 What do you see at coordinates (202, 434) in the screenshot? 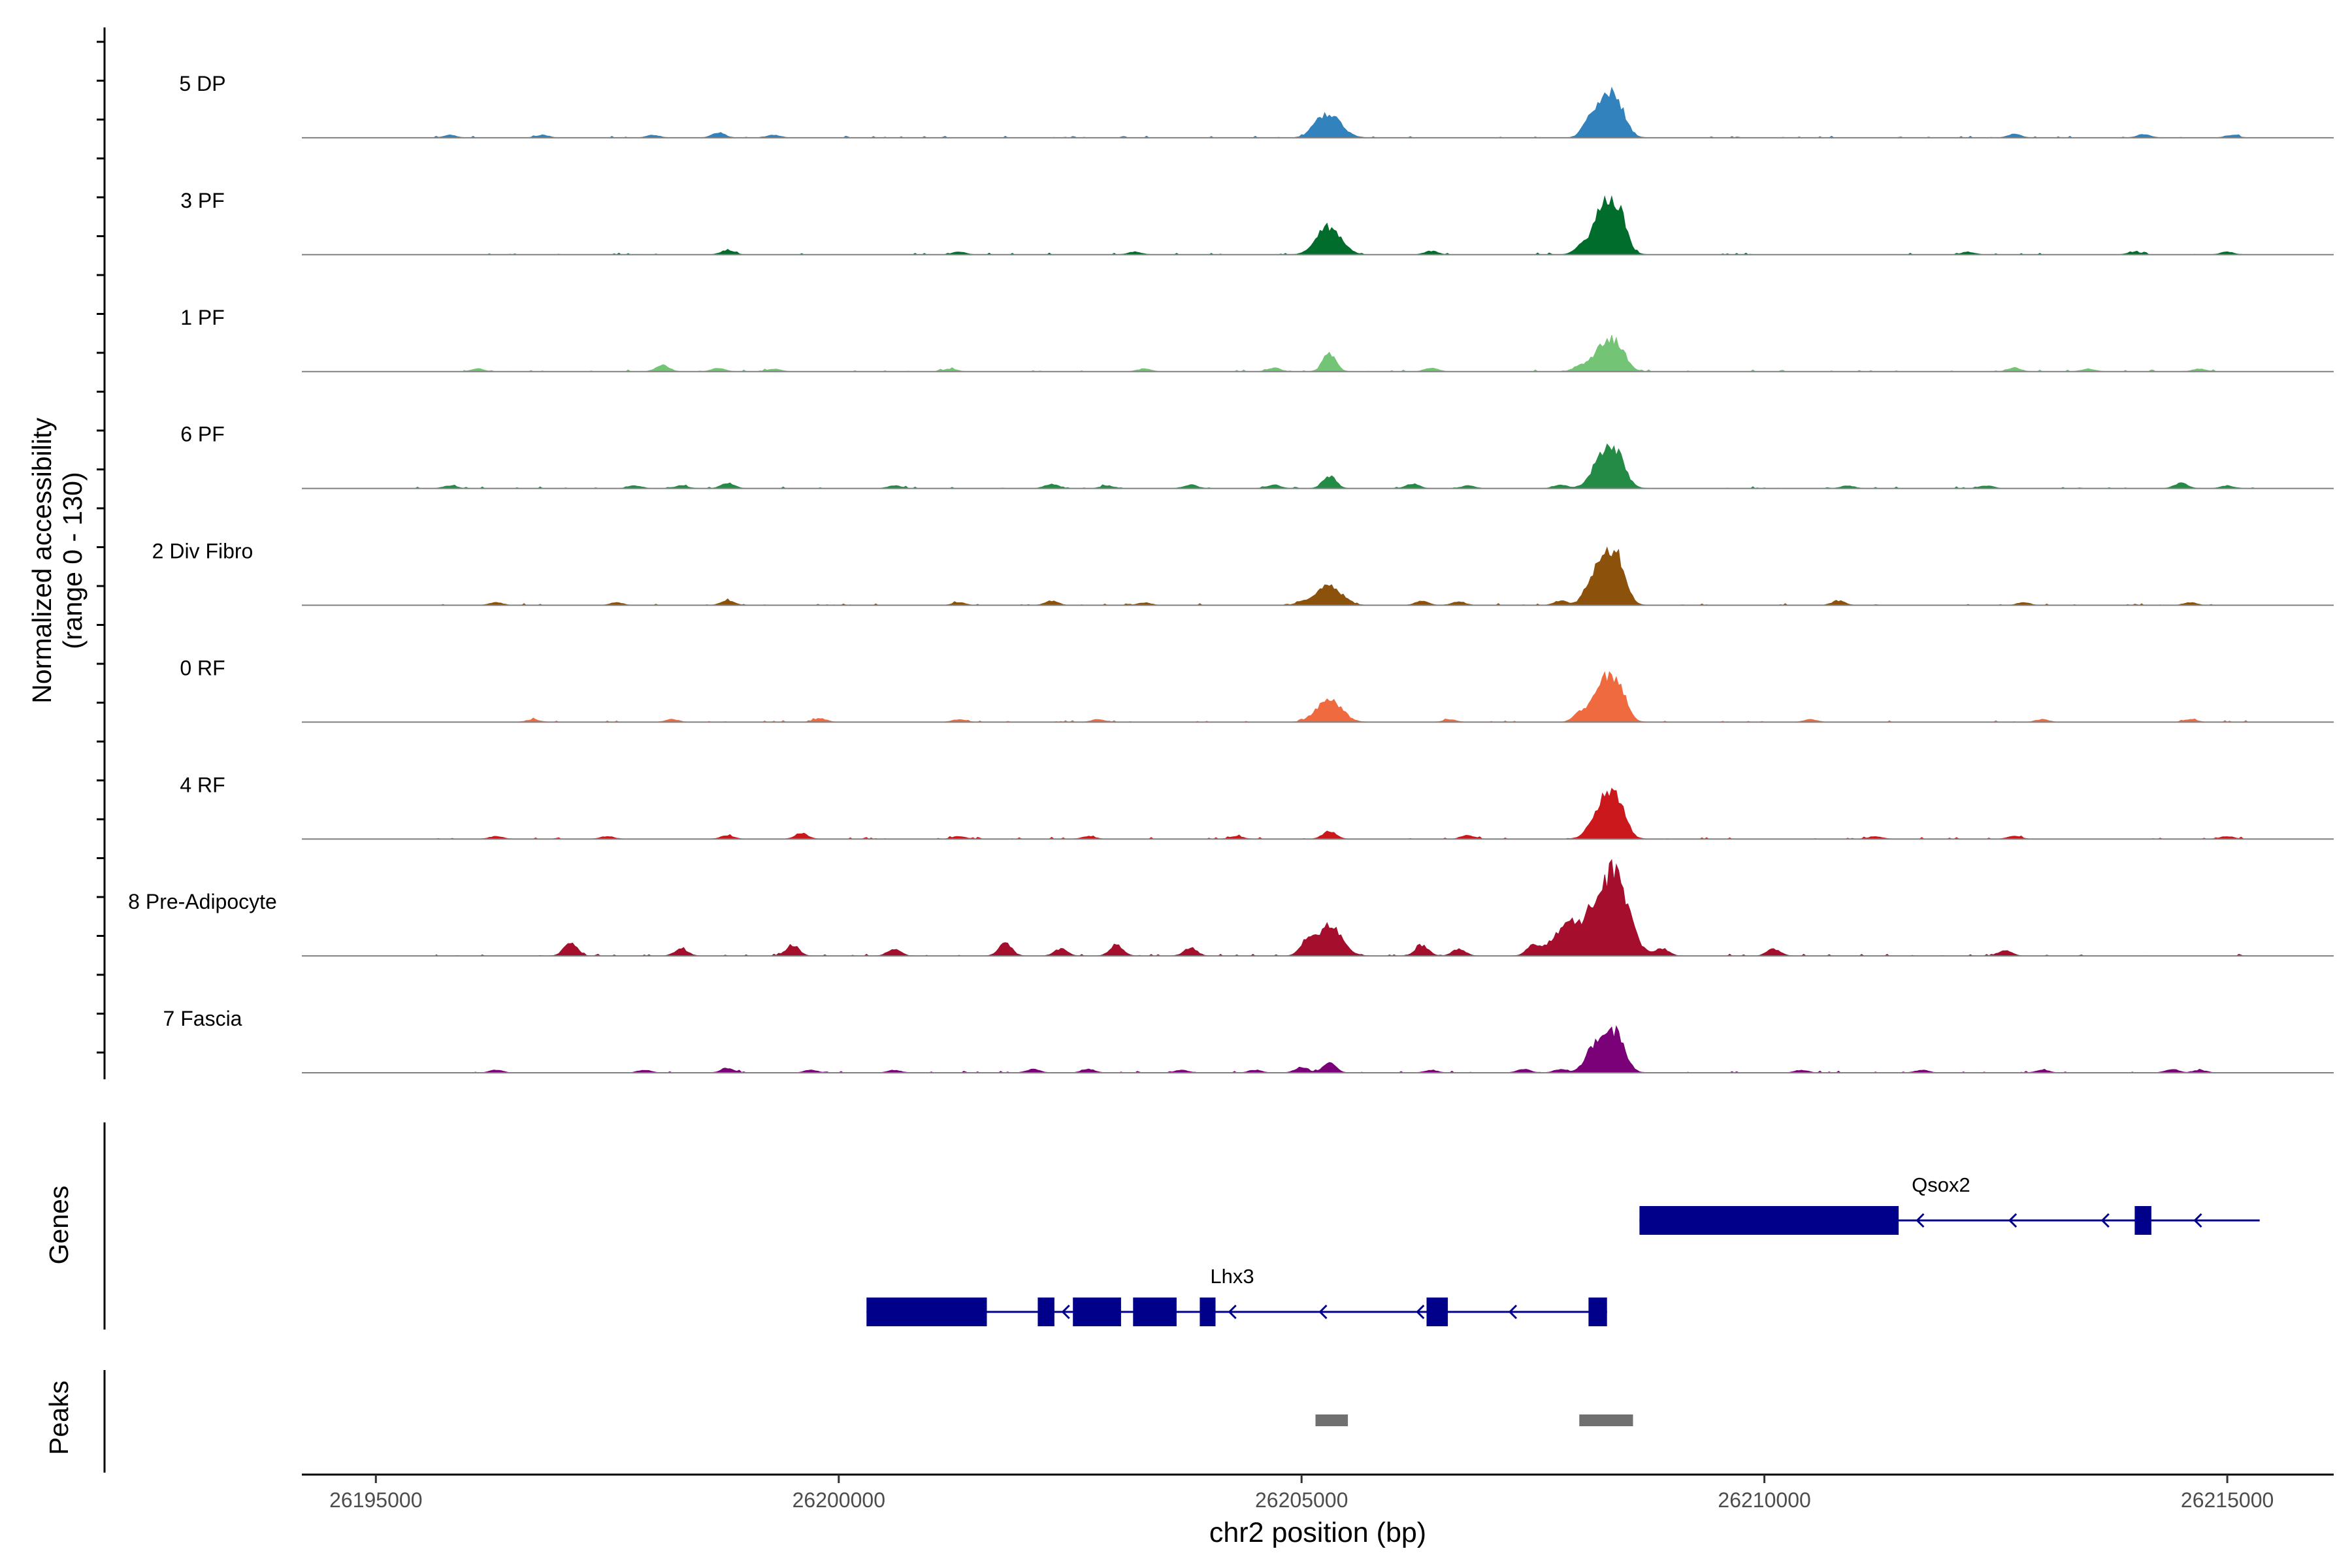
I see `coverage-track-label: 6 PF` at bounding box center [202, 434].